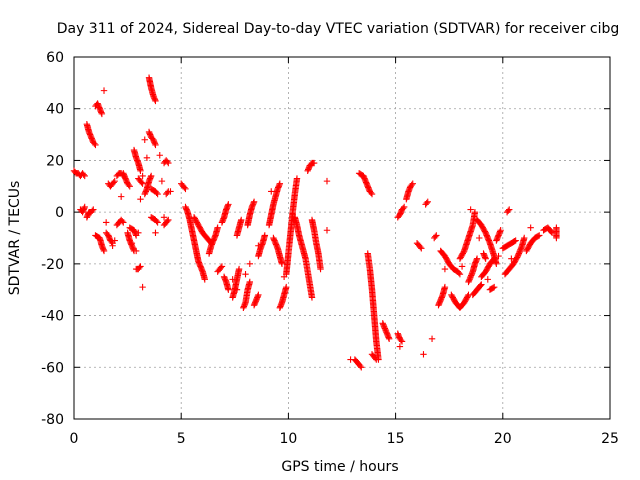 The width and height of the screenshot is (640, 480). What do you see at coordinates (52, 239) in the screenshot?
I see `y-tick-labels: -80 -60 -40 -20 0 20 40 60` at bounding box center [52, 239].